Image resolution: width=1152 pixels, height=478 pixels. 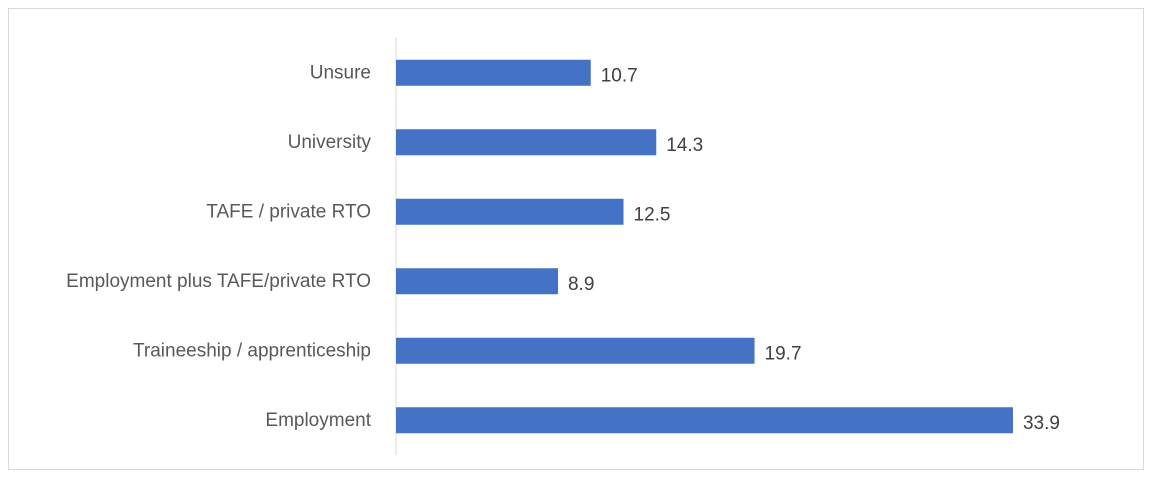 What do you see at coordinates (318, 420) in the screenshot?
I see `category-label: Employment` at bounding box center [318, 420].